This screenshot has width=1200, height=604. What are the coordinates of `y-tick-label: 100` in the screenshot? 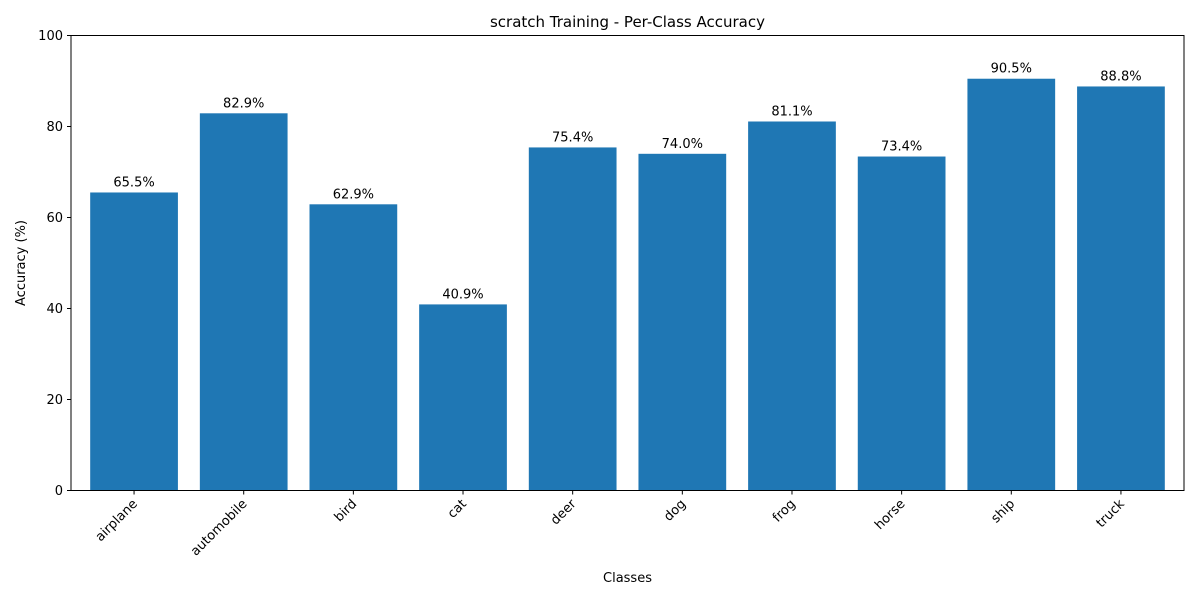 It's located at (50, 36).